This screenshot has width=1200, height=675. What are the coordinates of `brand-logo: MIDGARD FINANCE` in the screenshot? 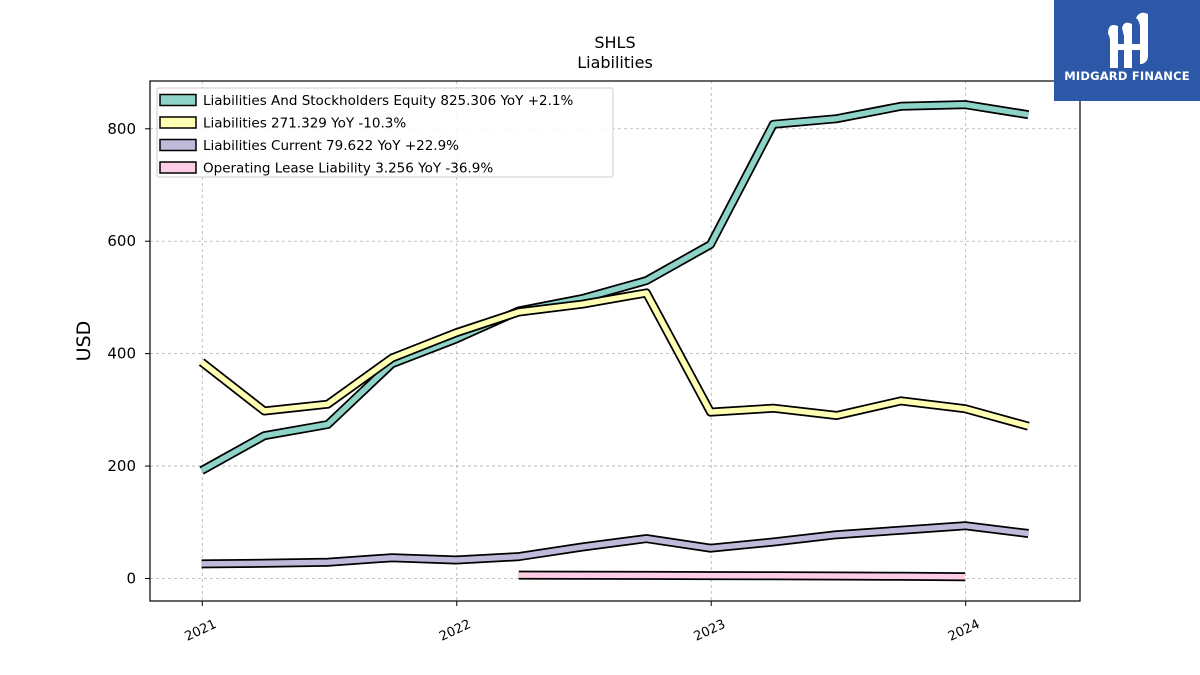 It's located at (1127, 50).